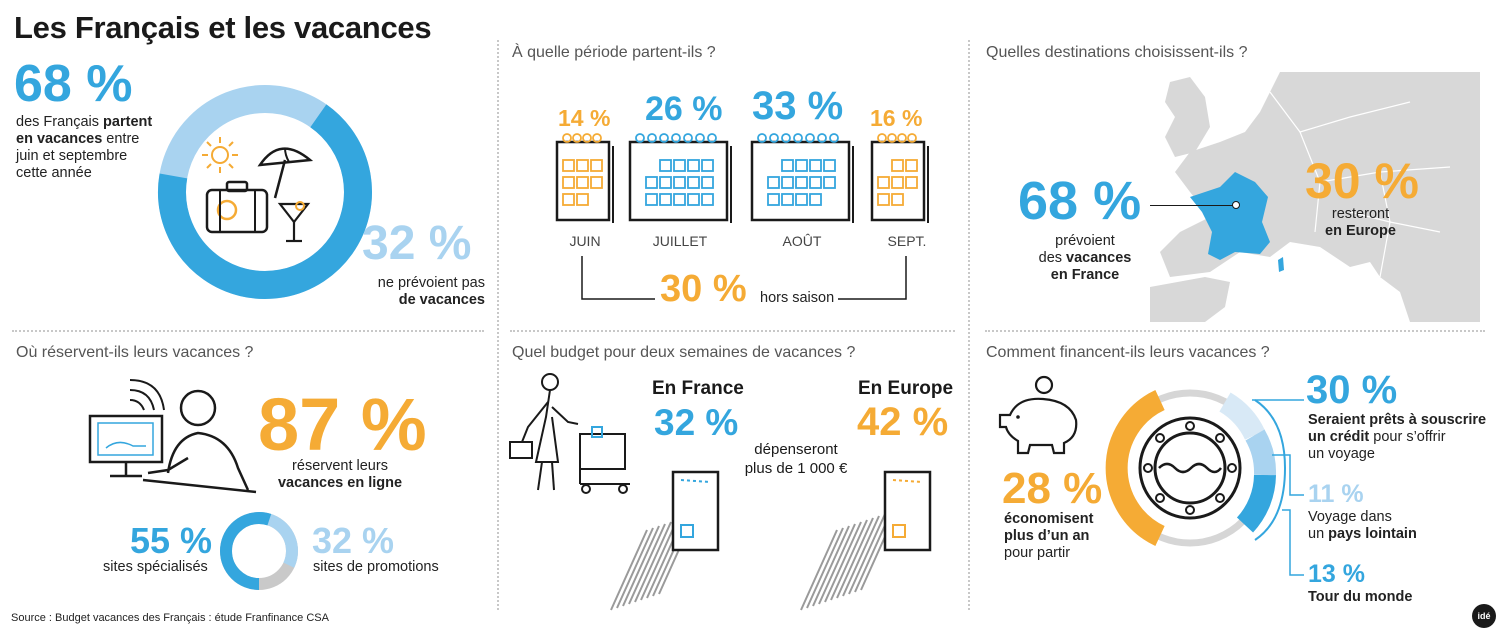  I want to click on world-tour-label: Tour du monde, so click(1360, 597).